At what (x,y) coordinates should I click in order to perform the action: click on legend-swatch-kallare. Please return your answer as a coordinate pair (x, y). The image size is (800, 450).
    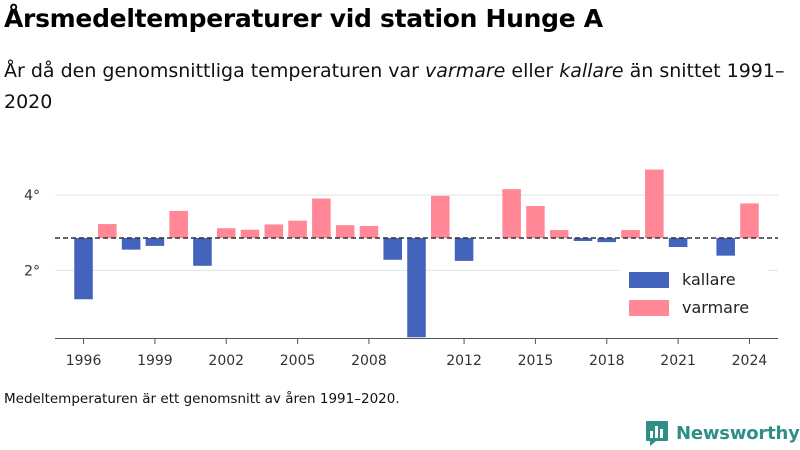
    Looking at the image, I should click on (649, 280).